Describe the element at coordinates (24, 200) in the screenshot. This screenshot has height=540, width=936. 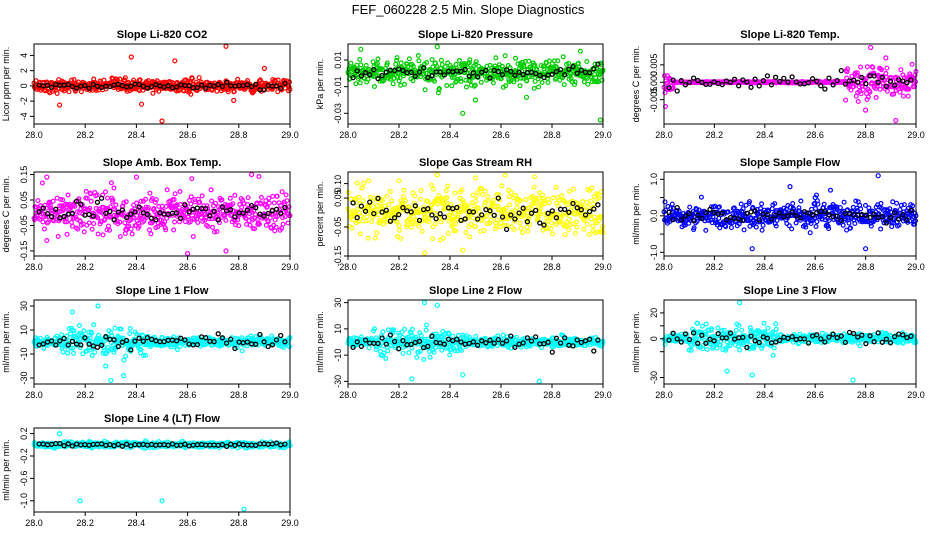
I see `y-tick-label: 0.05` at that location.